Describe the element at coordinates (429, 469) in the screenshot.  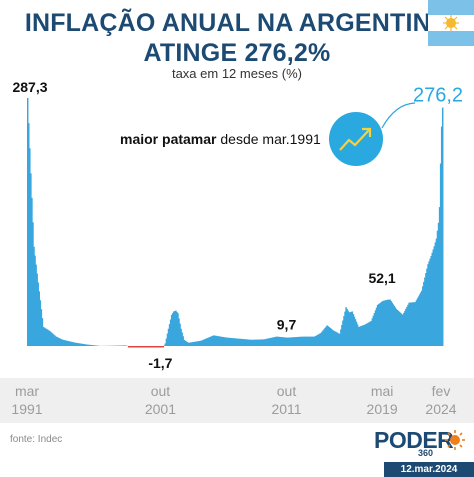
I see `publish-date: 12.mar.2024` at that location.